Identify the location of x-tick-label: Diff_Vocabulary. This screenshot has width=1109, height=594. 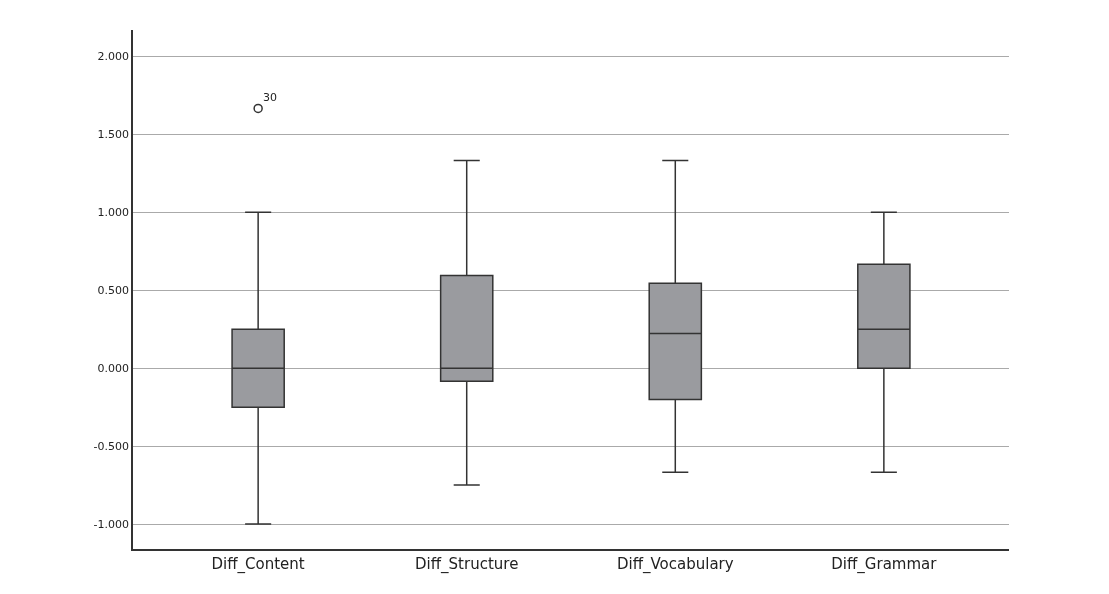
(675, 564).